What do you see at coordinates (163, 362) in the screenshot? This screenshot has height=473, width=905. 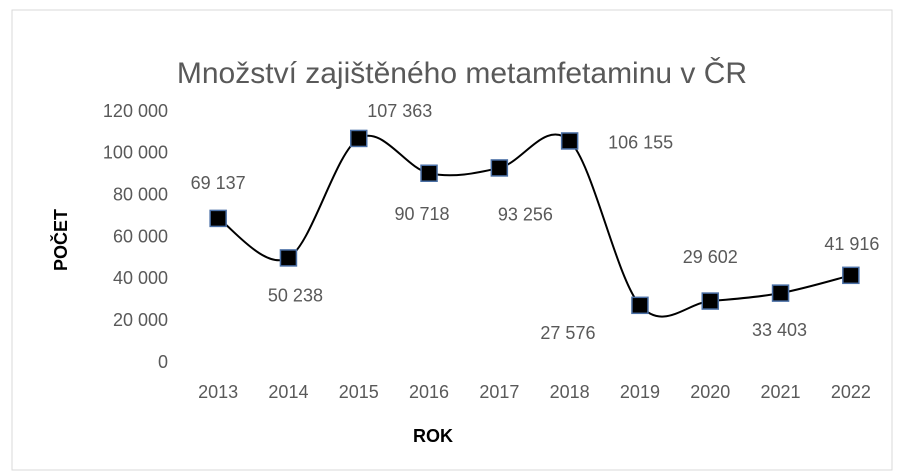 I see `y-tick-label: 0` at bounding box center [163, 362].